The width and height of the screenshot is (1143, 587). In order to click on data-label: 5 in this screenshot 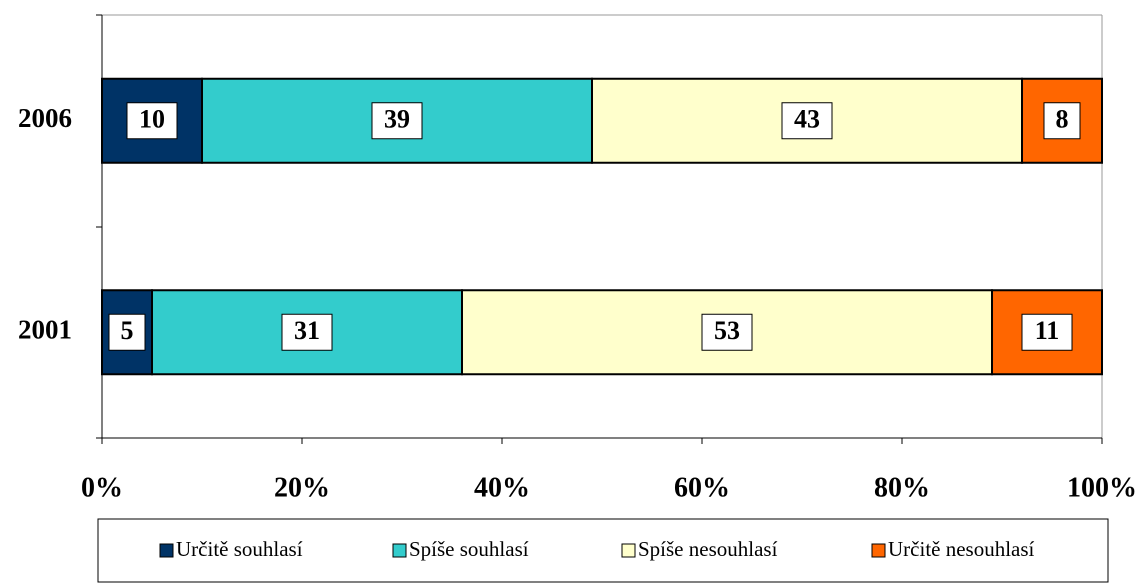, I will do `click(127, 330)`.